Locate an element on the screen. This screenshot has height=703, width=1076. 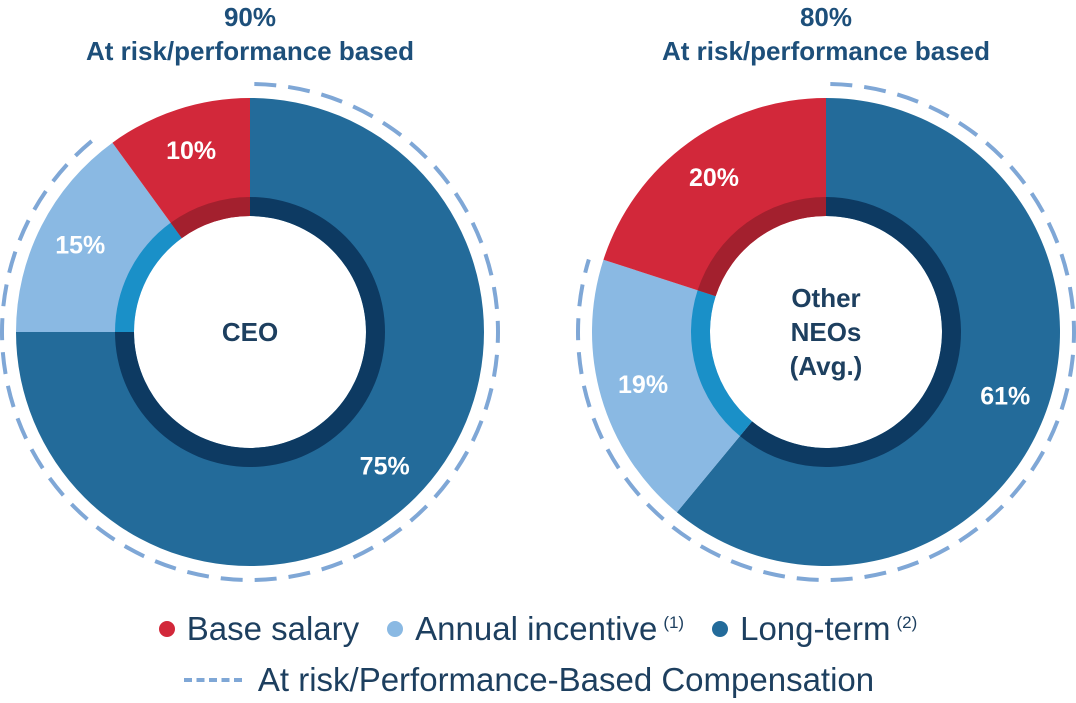
ceo-slice-label-annual-incentive: 15% is located at coordinates (80, 246).